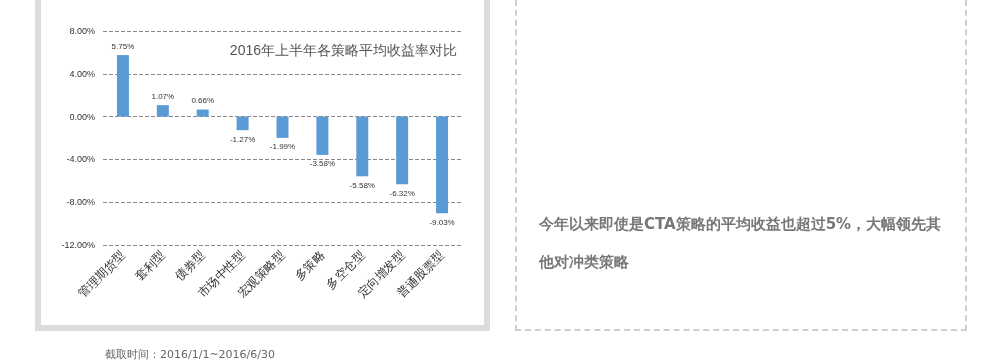 The width and height of the screenshot is (1006, 362). Describe the element at coordinates (101, 274) in the screenshot. I see `x-tick-label: 管理期货型` at that location.